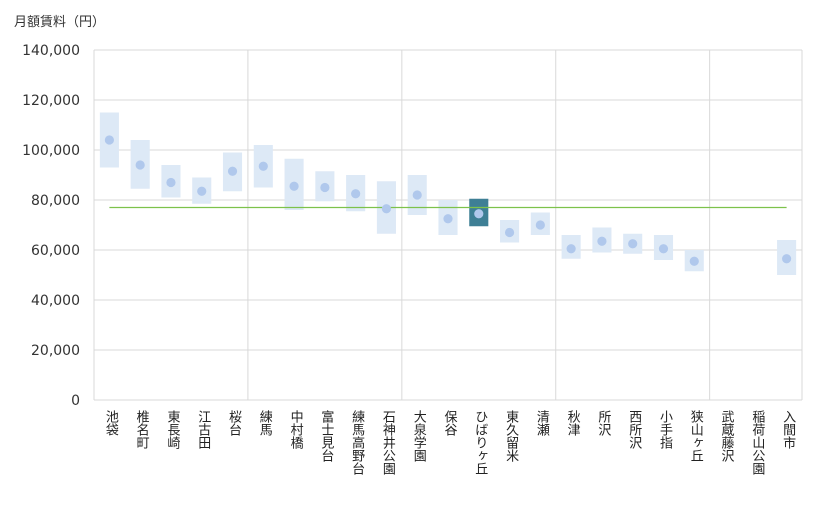 This screenshot has width=820, height=510. Describe the element at coordinates (388, 442) in the screenshot. I see `x-tick-label: 石神井公園` at that location.